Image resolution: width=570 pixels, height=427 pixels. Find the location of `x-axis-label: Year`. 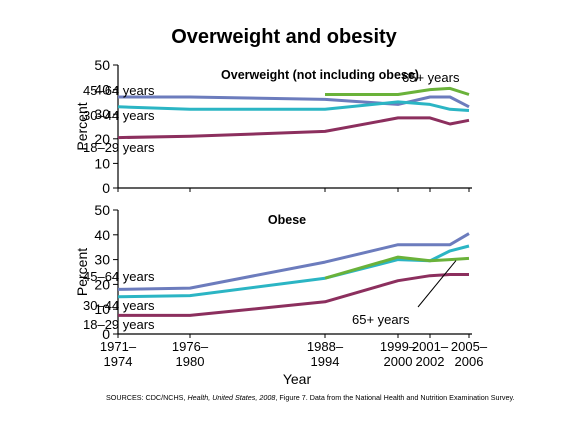

x-axis-label: Year is located at coordinates (297, 379).